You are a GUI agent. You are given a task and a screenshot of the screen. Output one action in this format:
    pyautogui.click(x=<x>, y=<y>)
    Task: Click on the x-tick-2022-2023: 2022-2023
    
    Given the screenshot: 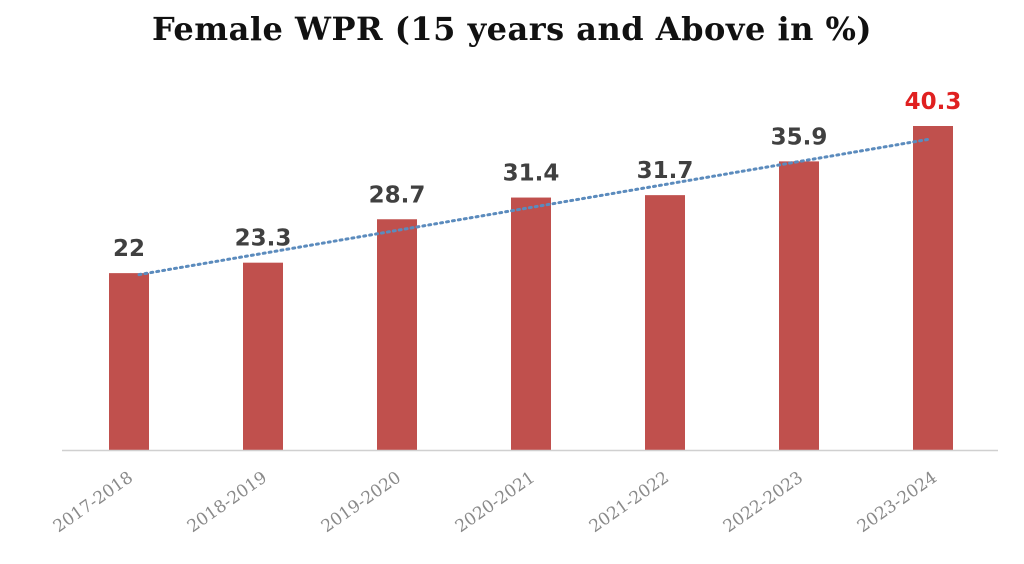 What is the action you would take?
    pyautogui.click(x=763, y=502)
    